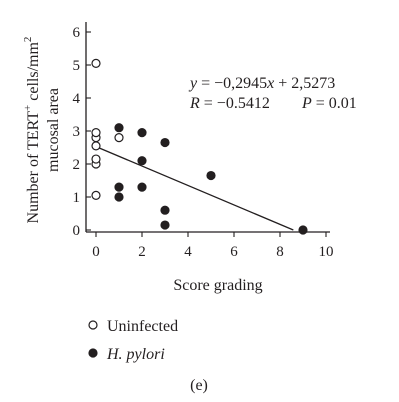  I want to click on correlation-r: R = −0.5412, so click(229, 103).